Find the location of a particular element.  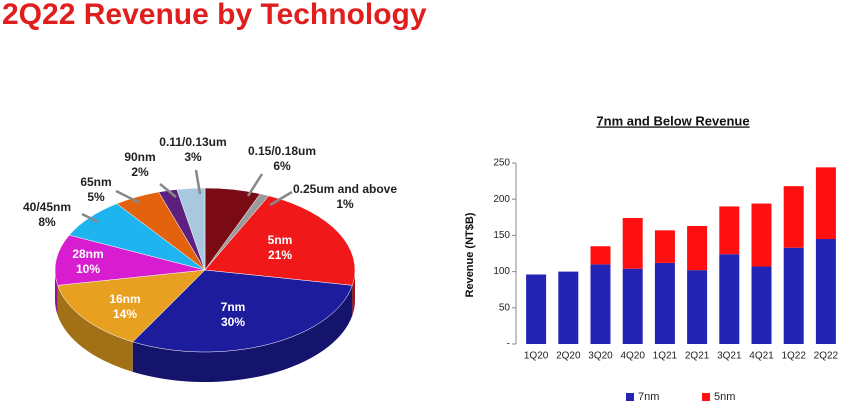

x-tick-label: 4Q20 is located at coordinates (632, 356).